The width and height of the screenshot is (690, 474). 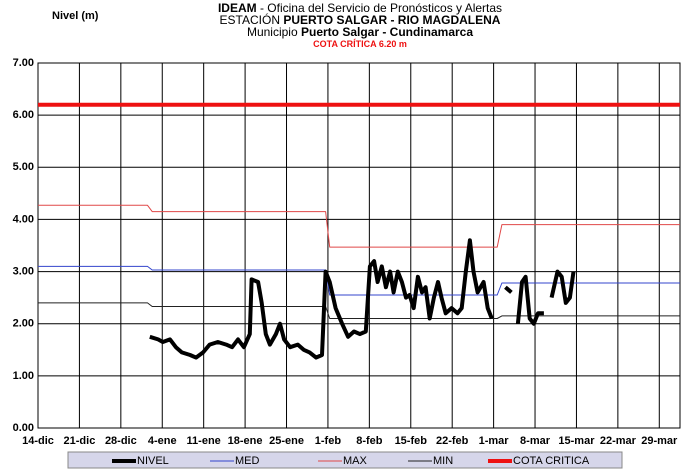 What do you see at coordinates (328, 441) in the screenshot?
I see `x-tick-label: 1-feb` at bounding box center [328, 441].